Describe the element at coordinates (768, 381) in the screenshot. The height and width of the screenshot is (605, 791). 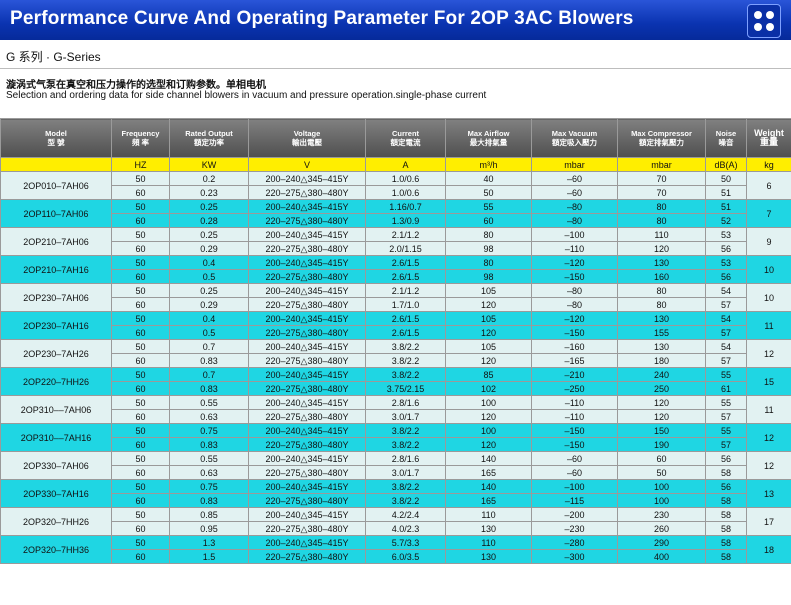
I see `weight-cell: 15` at that location.